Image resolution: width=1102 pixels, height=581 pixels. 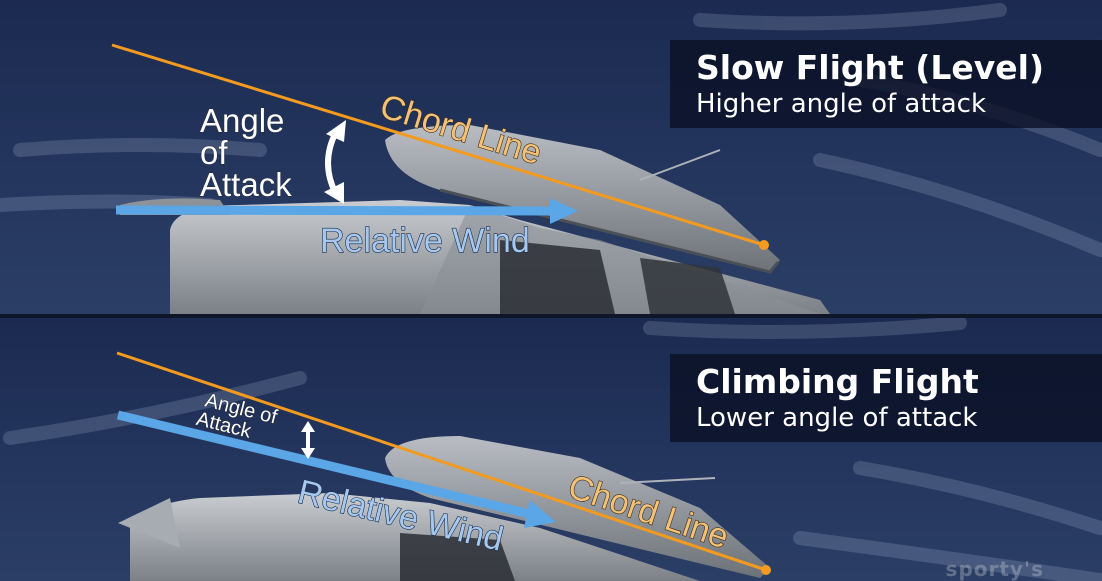 What do you see at coordinates (841, 104) in the screenshot?
I see `panel-subtitle: Higher angle of attack` at bounding box center [841, 104].